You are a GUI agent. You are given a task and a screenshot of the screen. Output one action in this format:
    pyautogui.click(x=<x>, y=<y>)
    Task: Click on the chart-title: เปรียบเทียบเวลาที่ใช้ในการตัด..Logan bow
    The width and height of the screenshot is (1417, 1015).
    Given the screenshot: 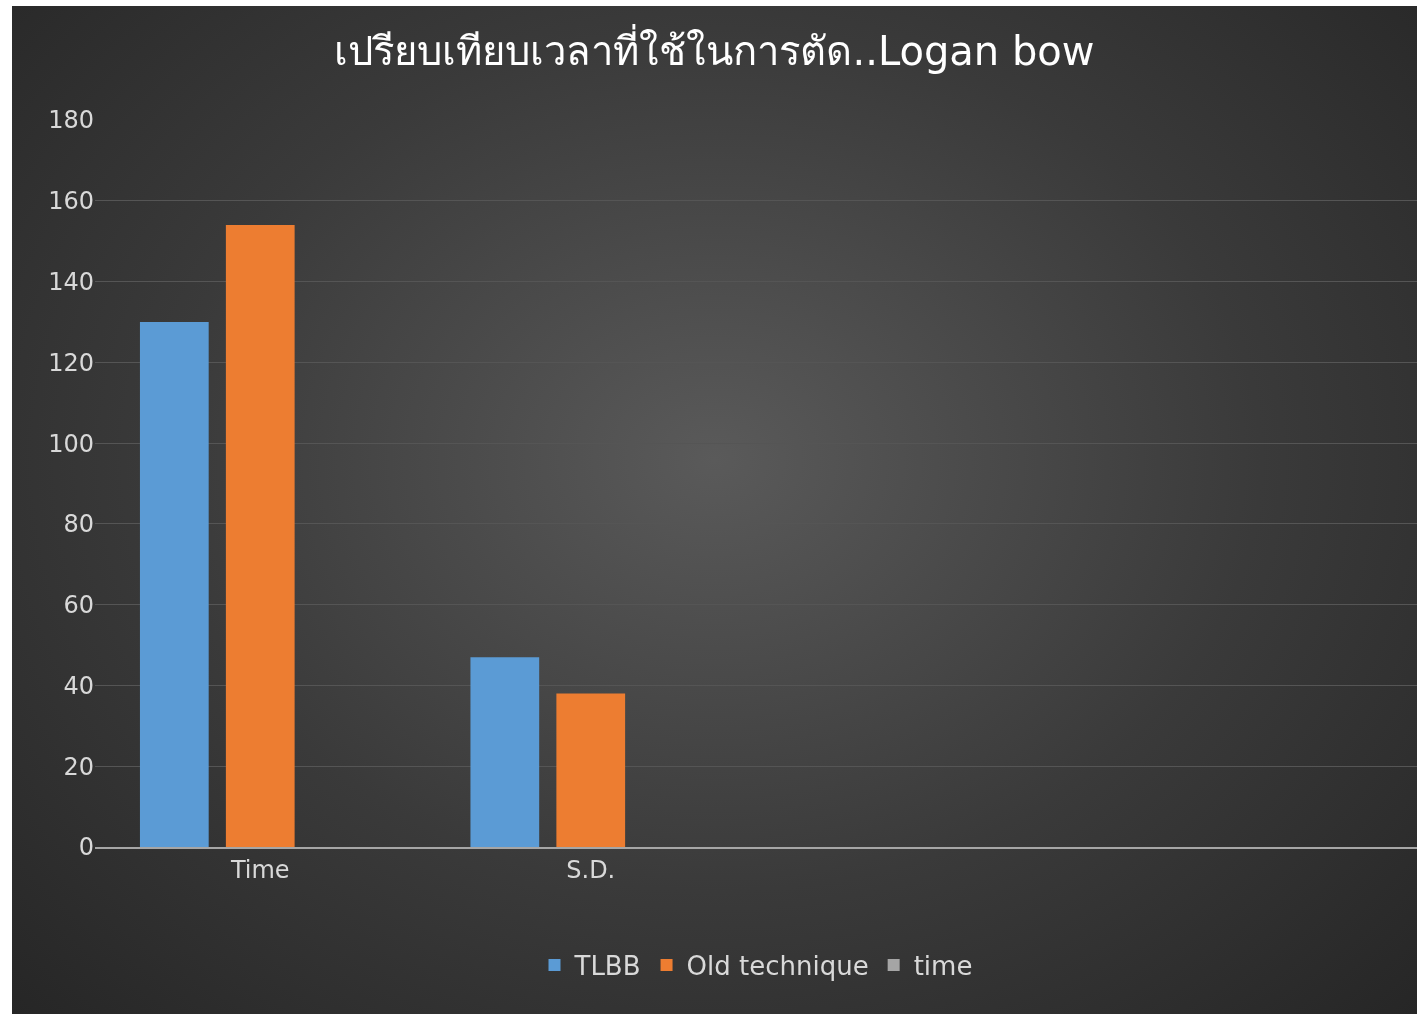 What is the action you would take?
    pyautogui.click(x=714, y=49)
    